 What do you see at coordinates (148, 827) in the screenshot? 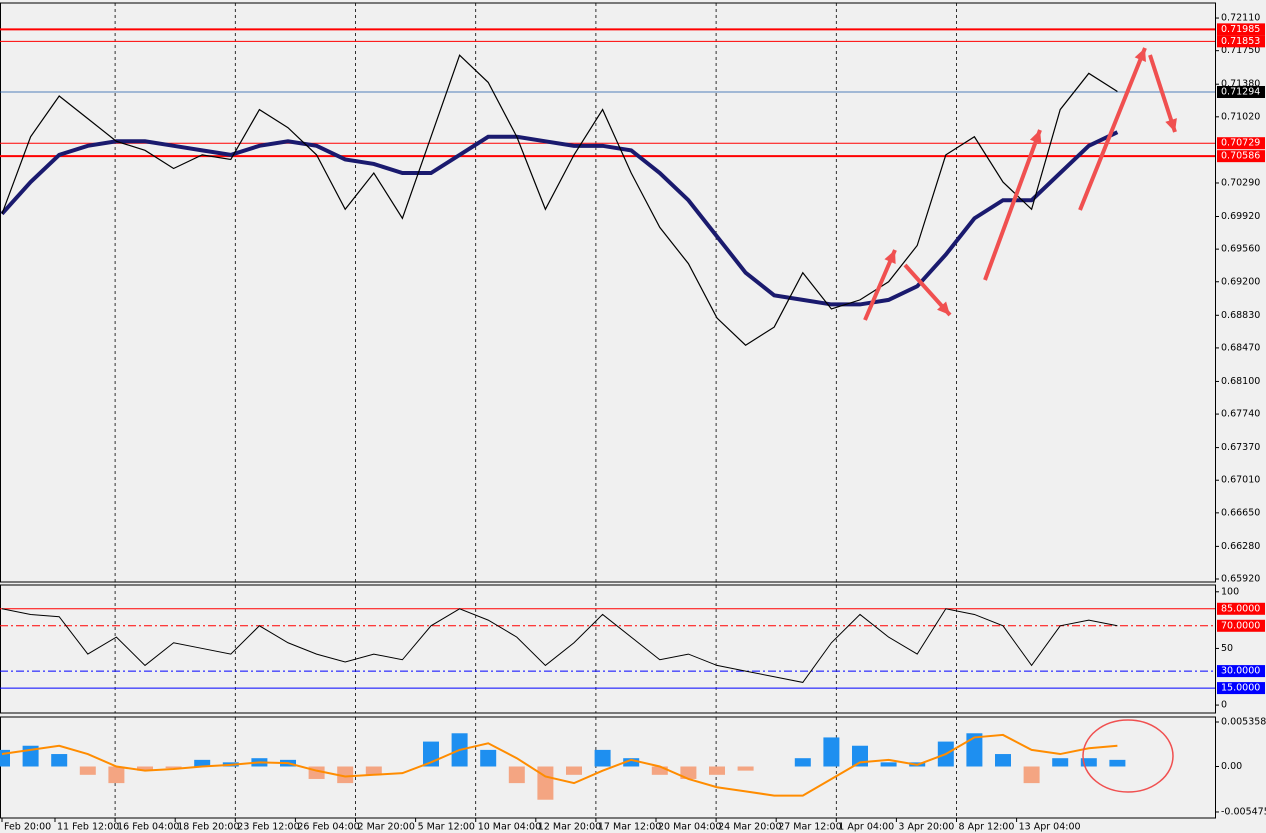
I see `x-tick-label: 16 Feb 04:00` at bounding box center [148, 827].